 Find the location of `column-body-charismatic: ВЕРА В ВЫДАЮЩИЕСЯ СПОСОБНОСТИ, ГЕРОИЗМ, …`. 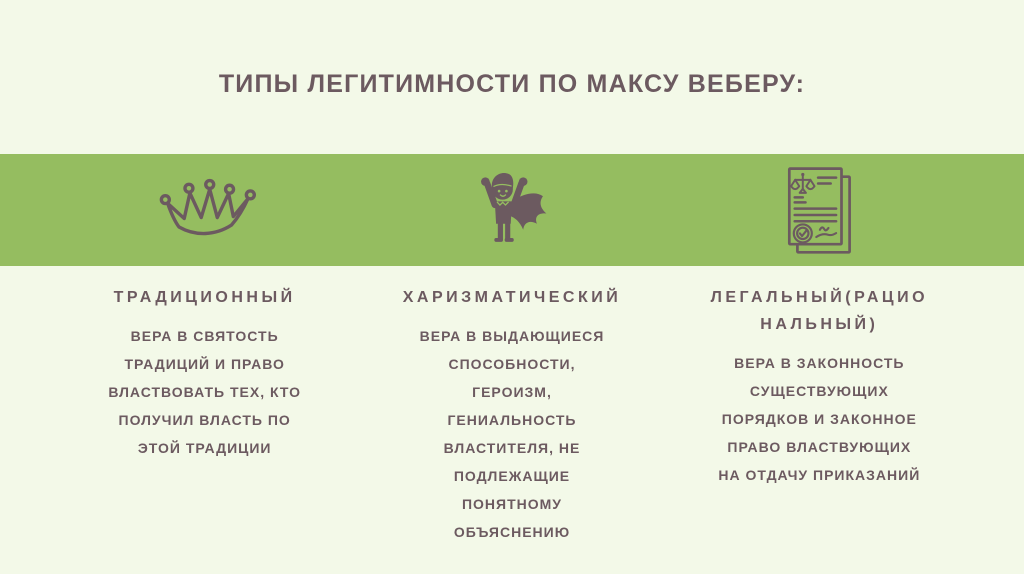

column-body-charismatic: ВЕРА В ВЫДАЮЩИЕСЯ СПОСОБНОСТИ, ГЕРОИЗМ, … is located at coordinates (512, 434).